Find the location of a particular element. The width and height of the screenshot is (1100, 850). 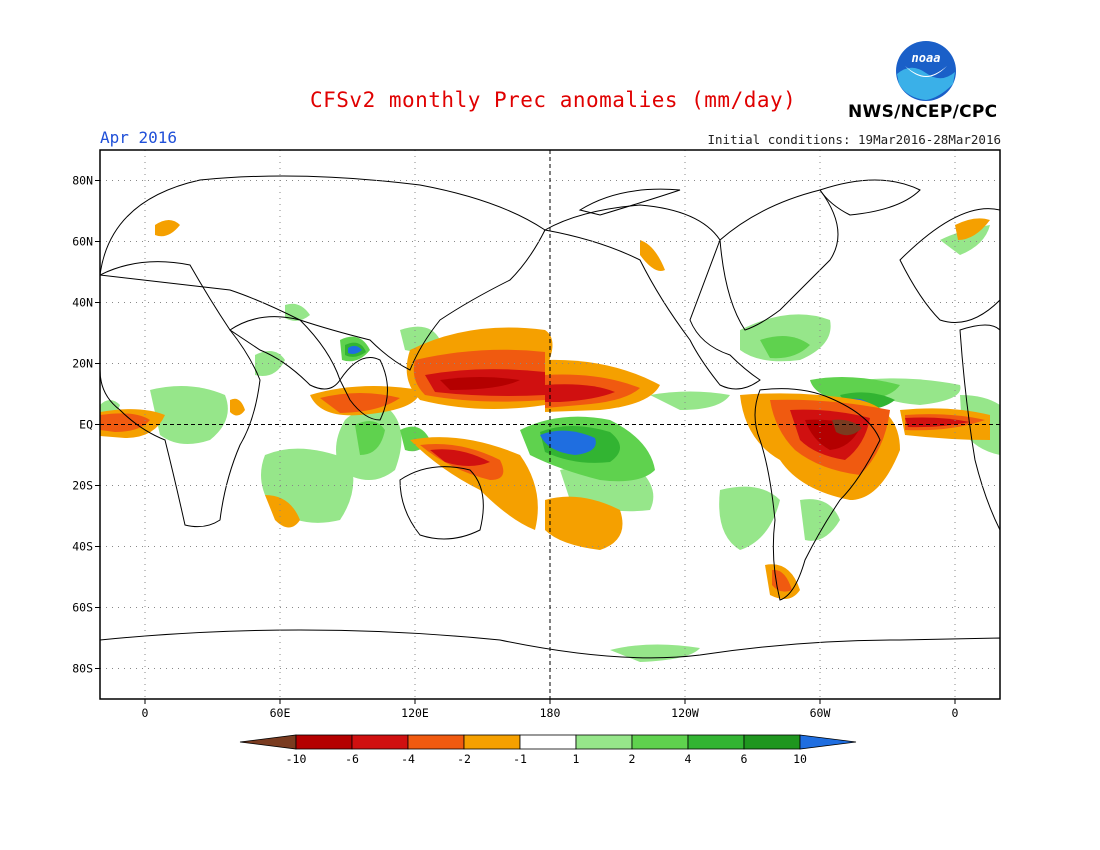

lat-label: EQ is located at coordinates (86, 425).